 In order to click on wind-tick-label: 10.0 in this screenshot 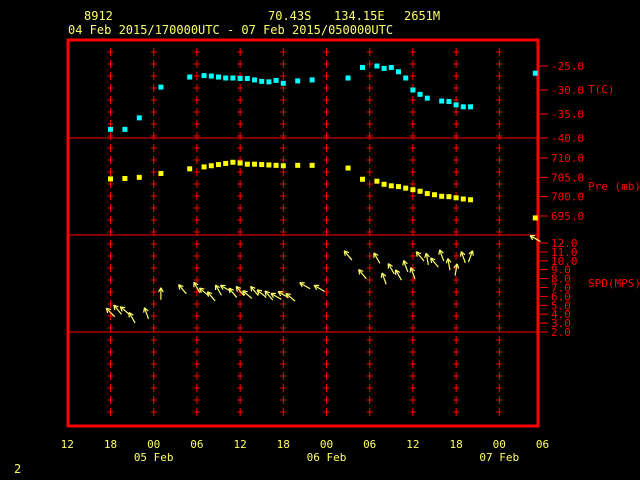, I will do `click(564, 261)`.